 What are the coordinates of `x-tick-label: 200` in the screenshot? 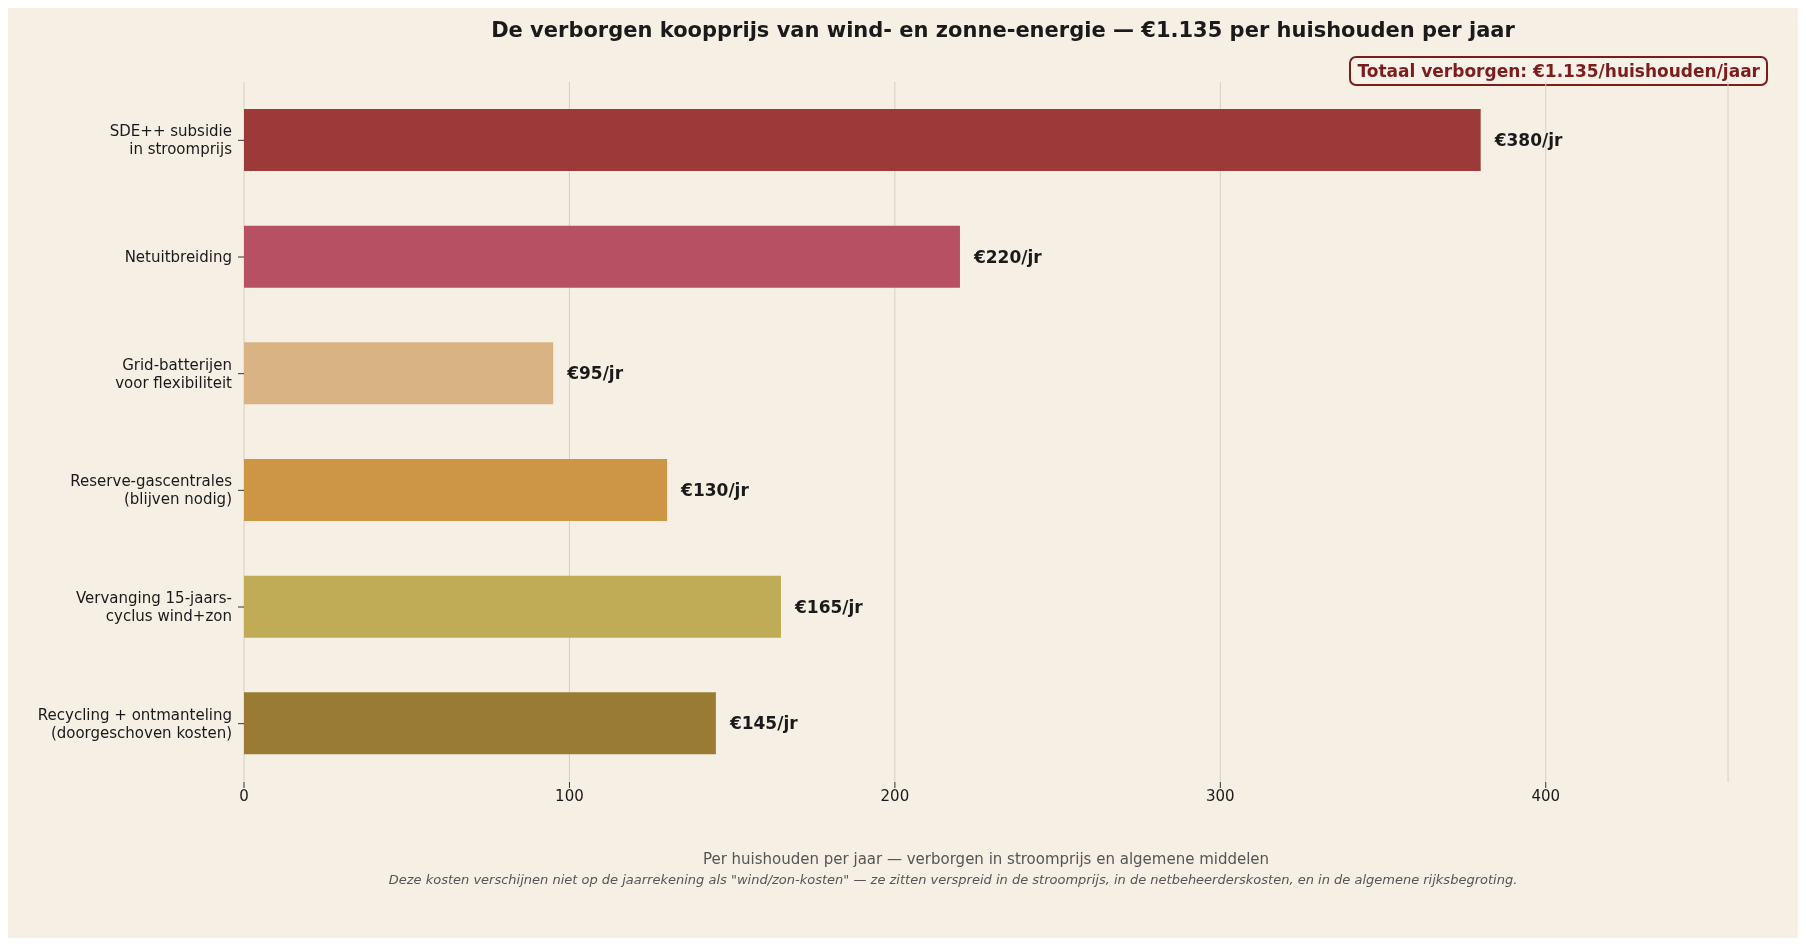 It's located at (895, 795).